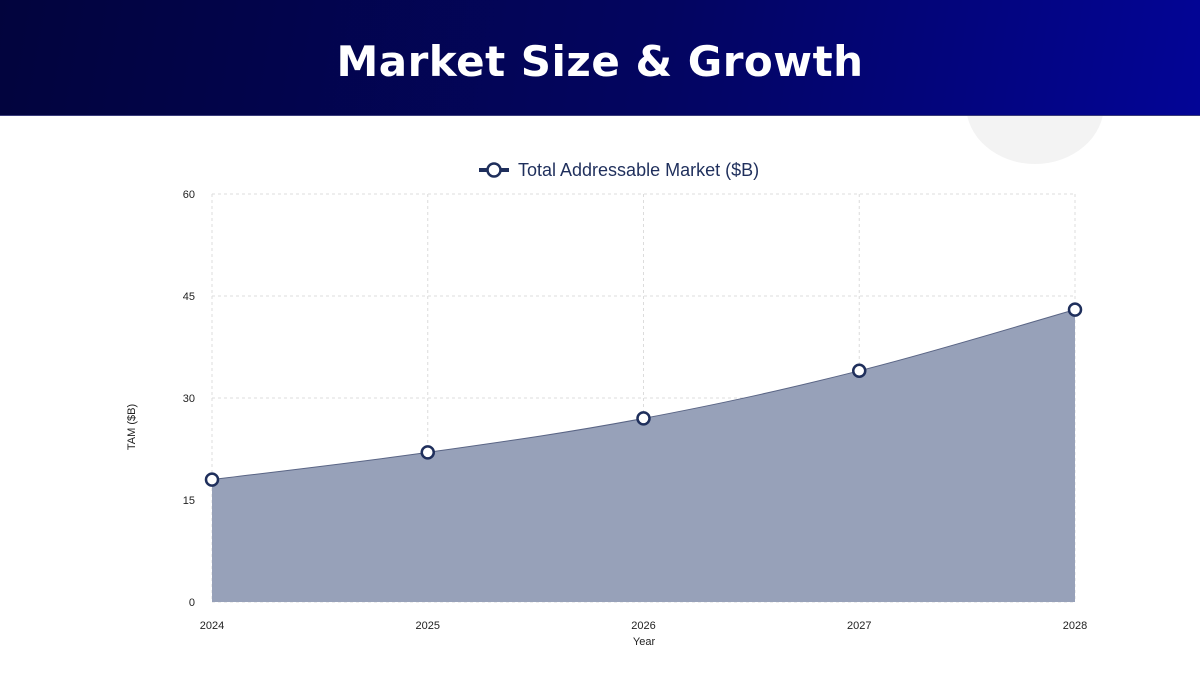  I want to click on legend: Total Addressable Market ($B), so click(619, 170).